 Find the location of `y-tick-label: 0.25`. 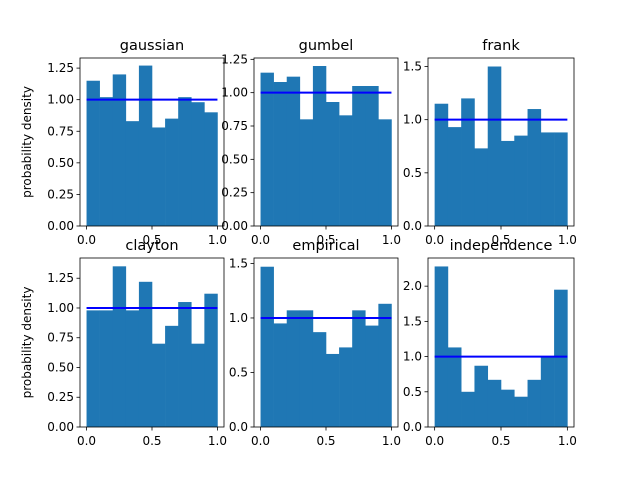

y-tick-label: 0.25 is located at coordinates (60, 397).